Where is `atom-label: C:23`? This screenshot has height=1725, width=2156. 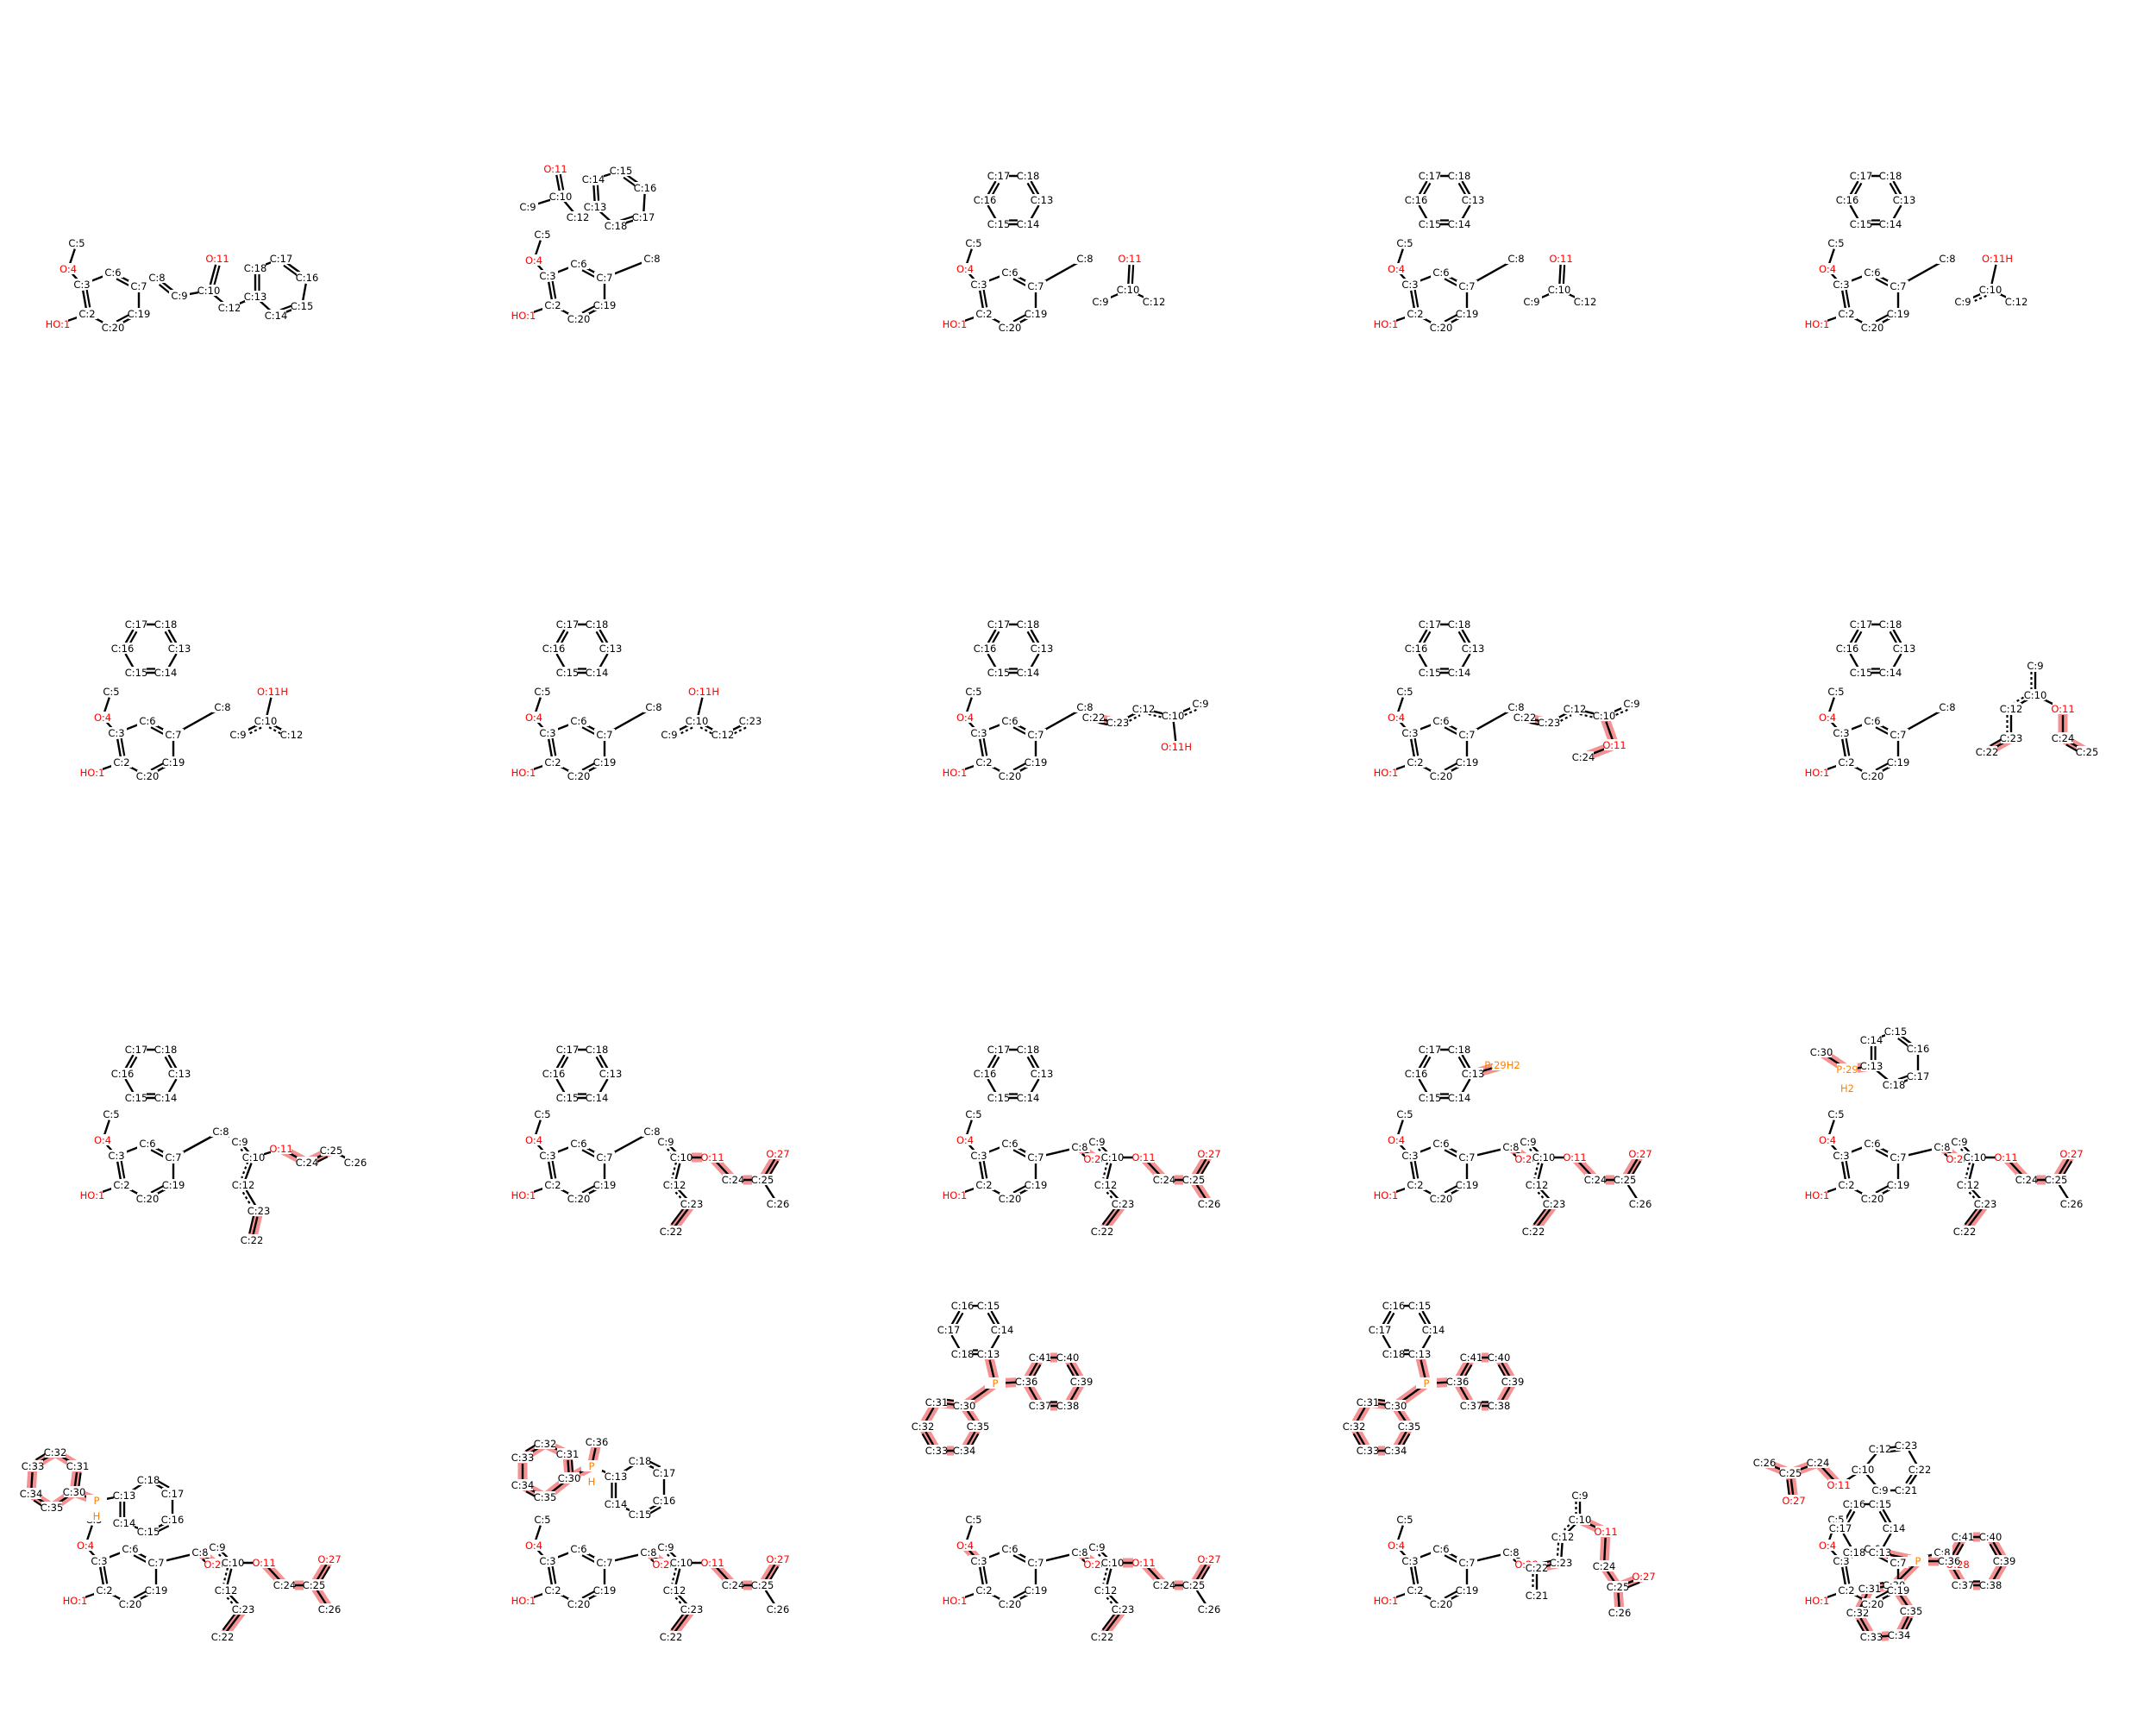 atom-label: C:23 is located at coordinates (244, 1609).